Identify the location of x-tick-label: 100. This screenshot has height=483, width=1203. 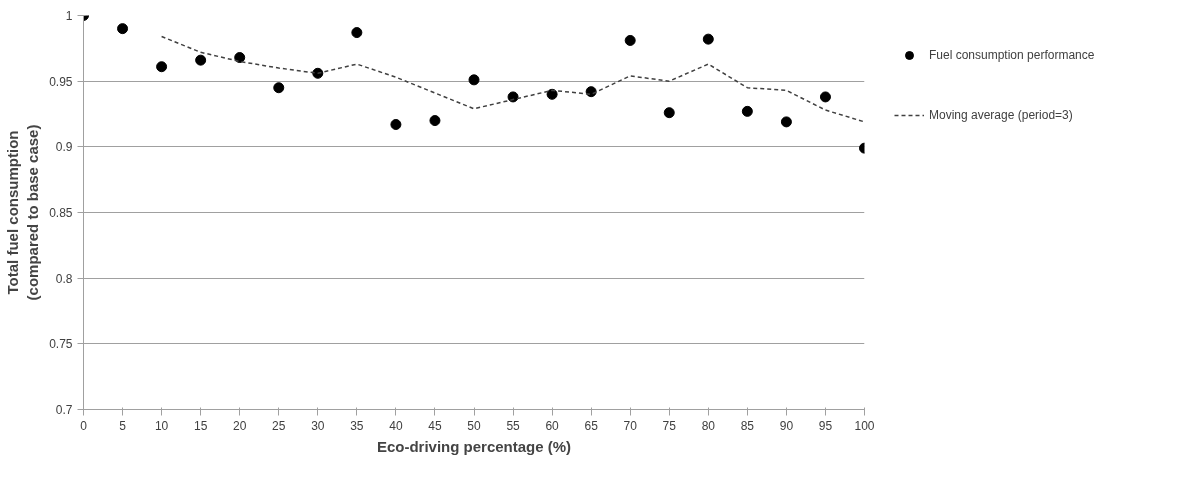
(864, 425).